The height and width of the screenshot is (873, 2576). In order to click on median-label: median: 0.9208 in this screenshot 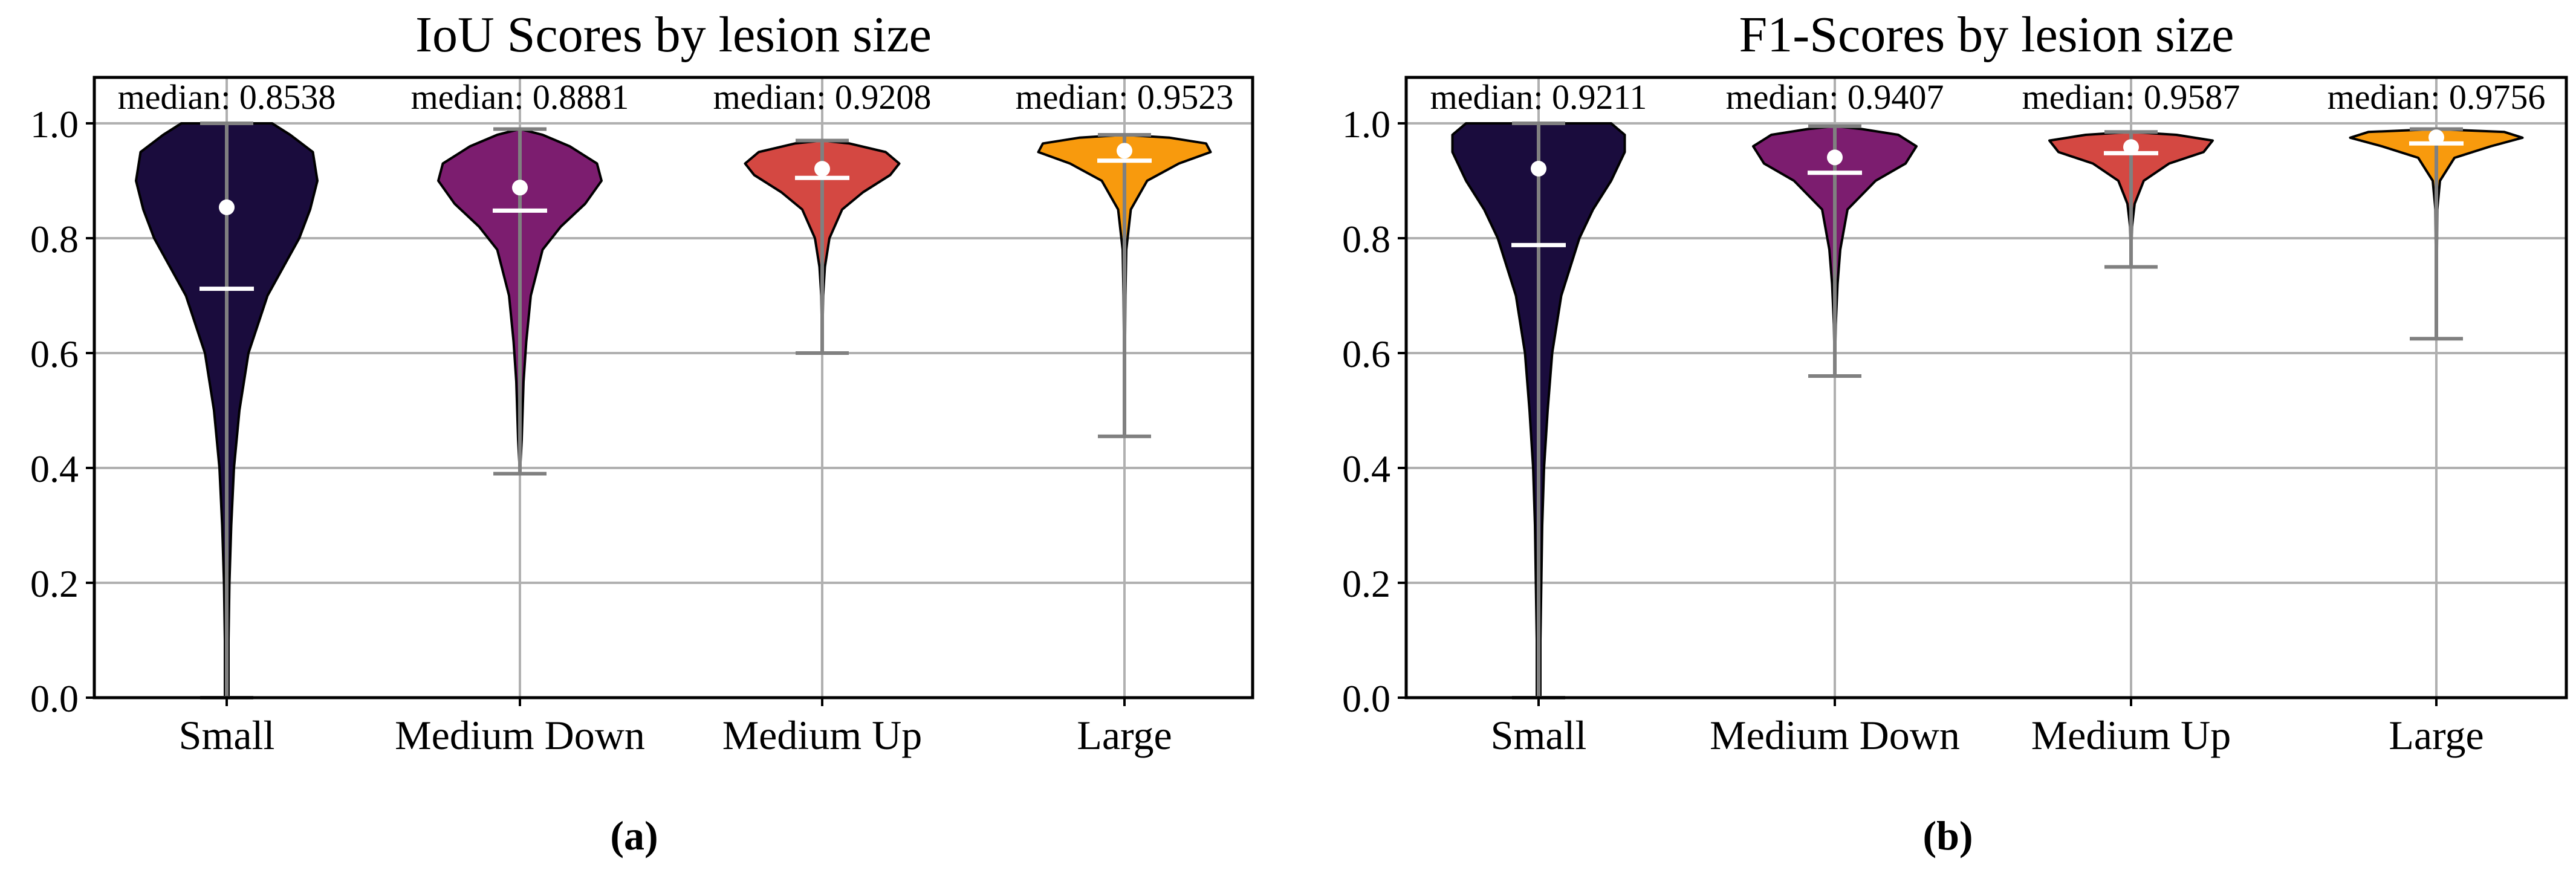, I will do `click(823, 97)`.